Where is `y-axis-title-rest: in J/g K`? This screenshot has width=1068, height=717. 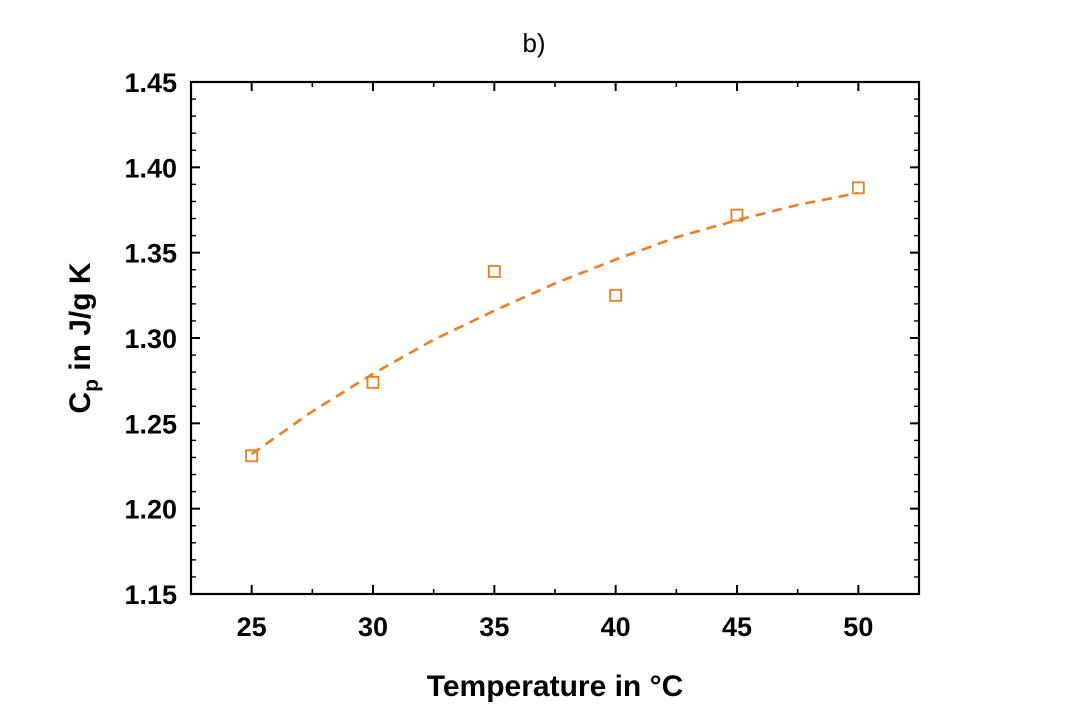 y-axis-title-rest: in J/g K is located at coordinates (80, 320).